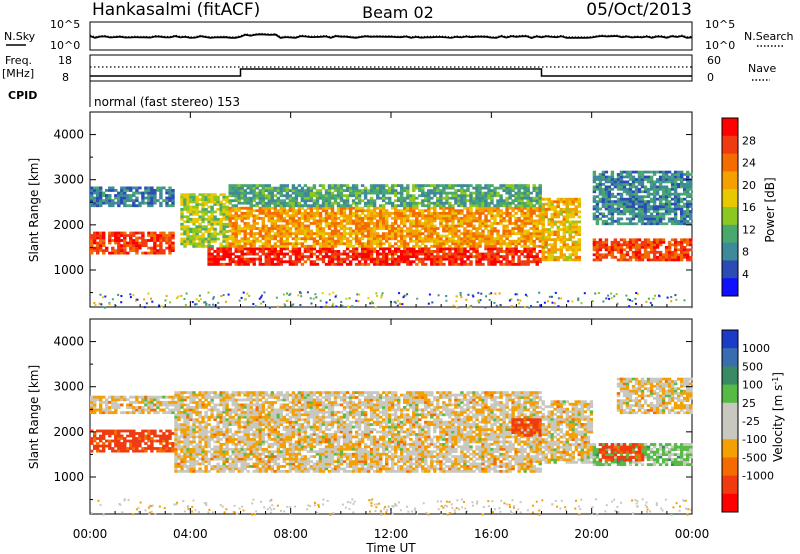 This screenshot has height=554, width=800. I want to click on noise-right-tick-low: 10^0, so click(720, 45).